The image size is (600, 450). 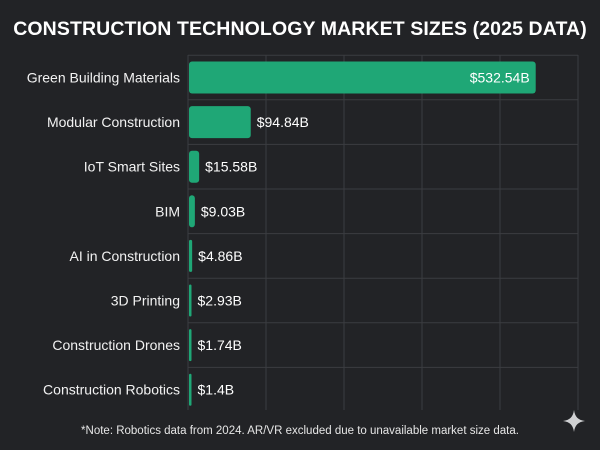 What do you see at coordinates (220, 256) in the screenshot?
I see `data-label: $4.86B` at bounding box center [220, 256].